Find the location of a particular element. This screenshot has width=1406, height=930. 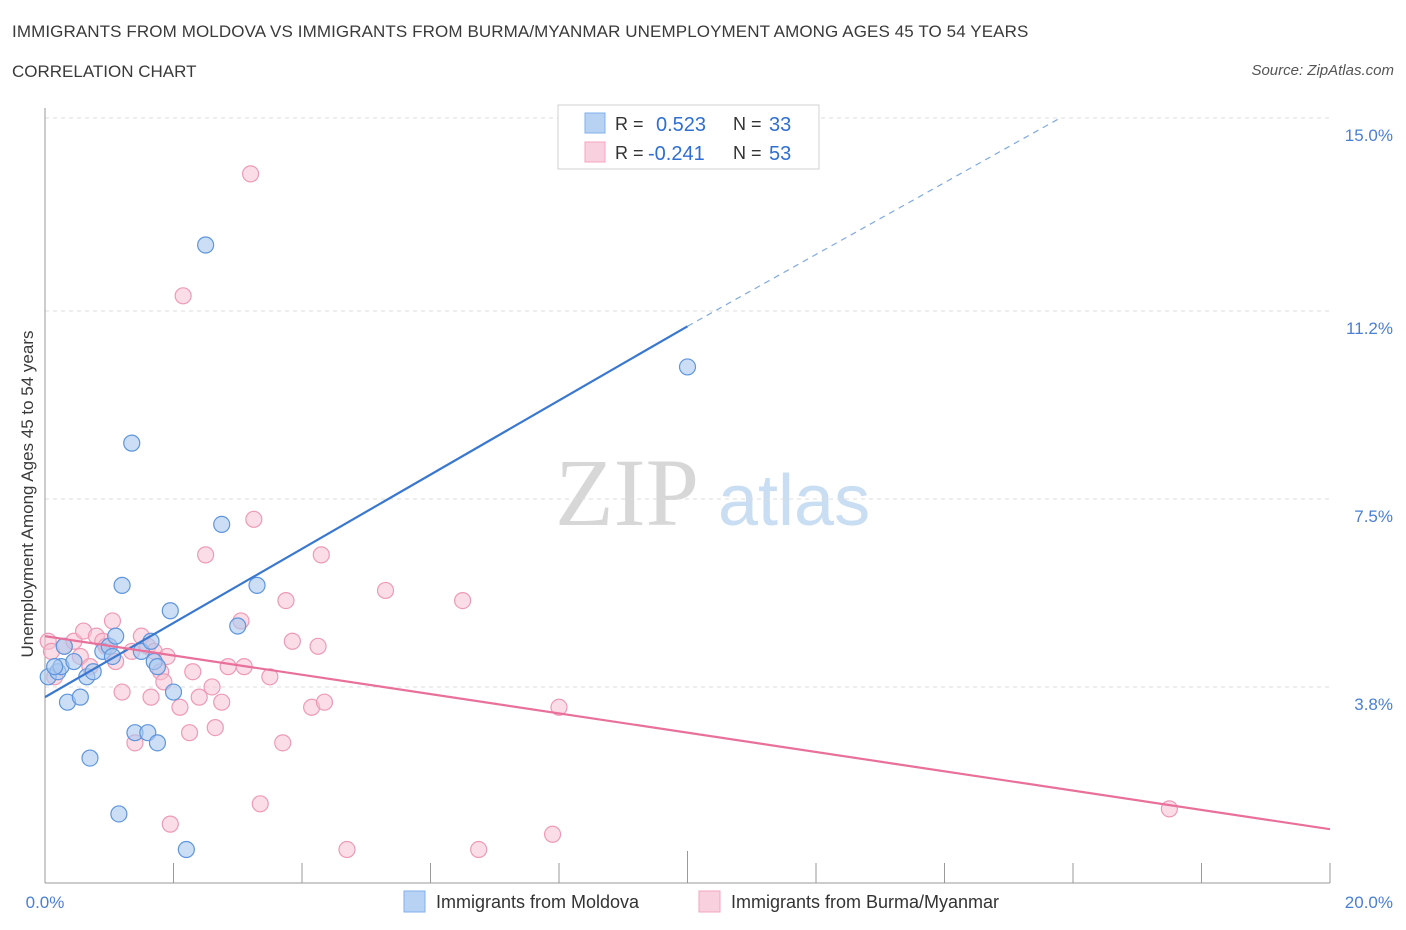

moldova-trend-extension is located at coordinates (874, 222).